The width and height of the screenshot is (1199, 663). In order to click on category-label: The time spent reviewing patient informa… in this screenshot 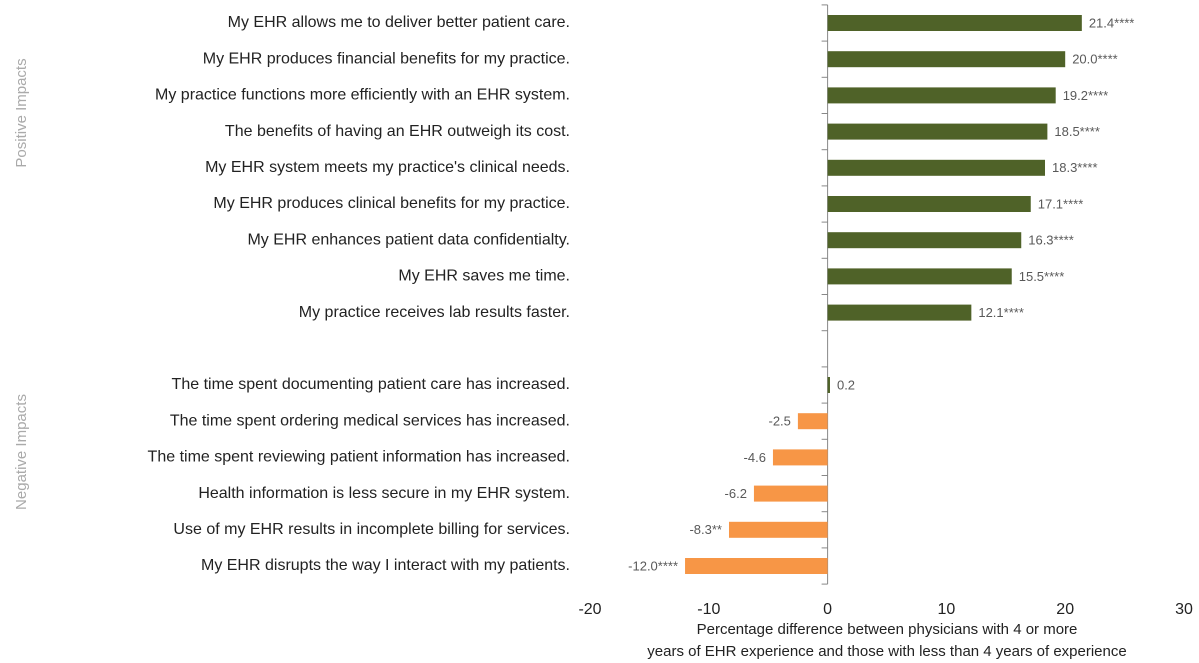, I will do `click(359, 457)`.